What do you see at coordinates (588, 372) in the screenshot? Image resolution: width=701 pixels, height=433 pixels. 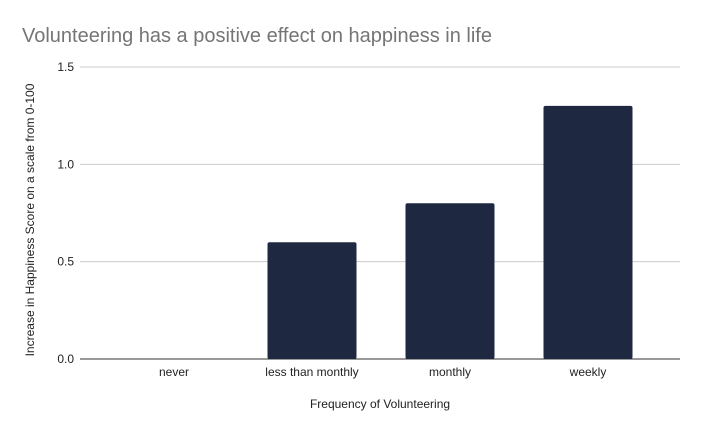 I see `x-tick-label: weekly` at bounding box center [588, 372].